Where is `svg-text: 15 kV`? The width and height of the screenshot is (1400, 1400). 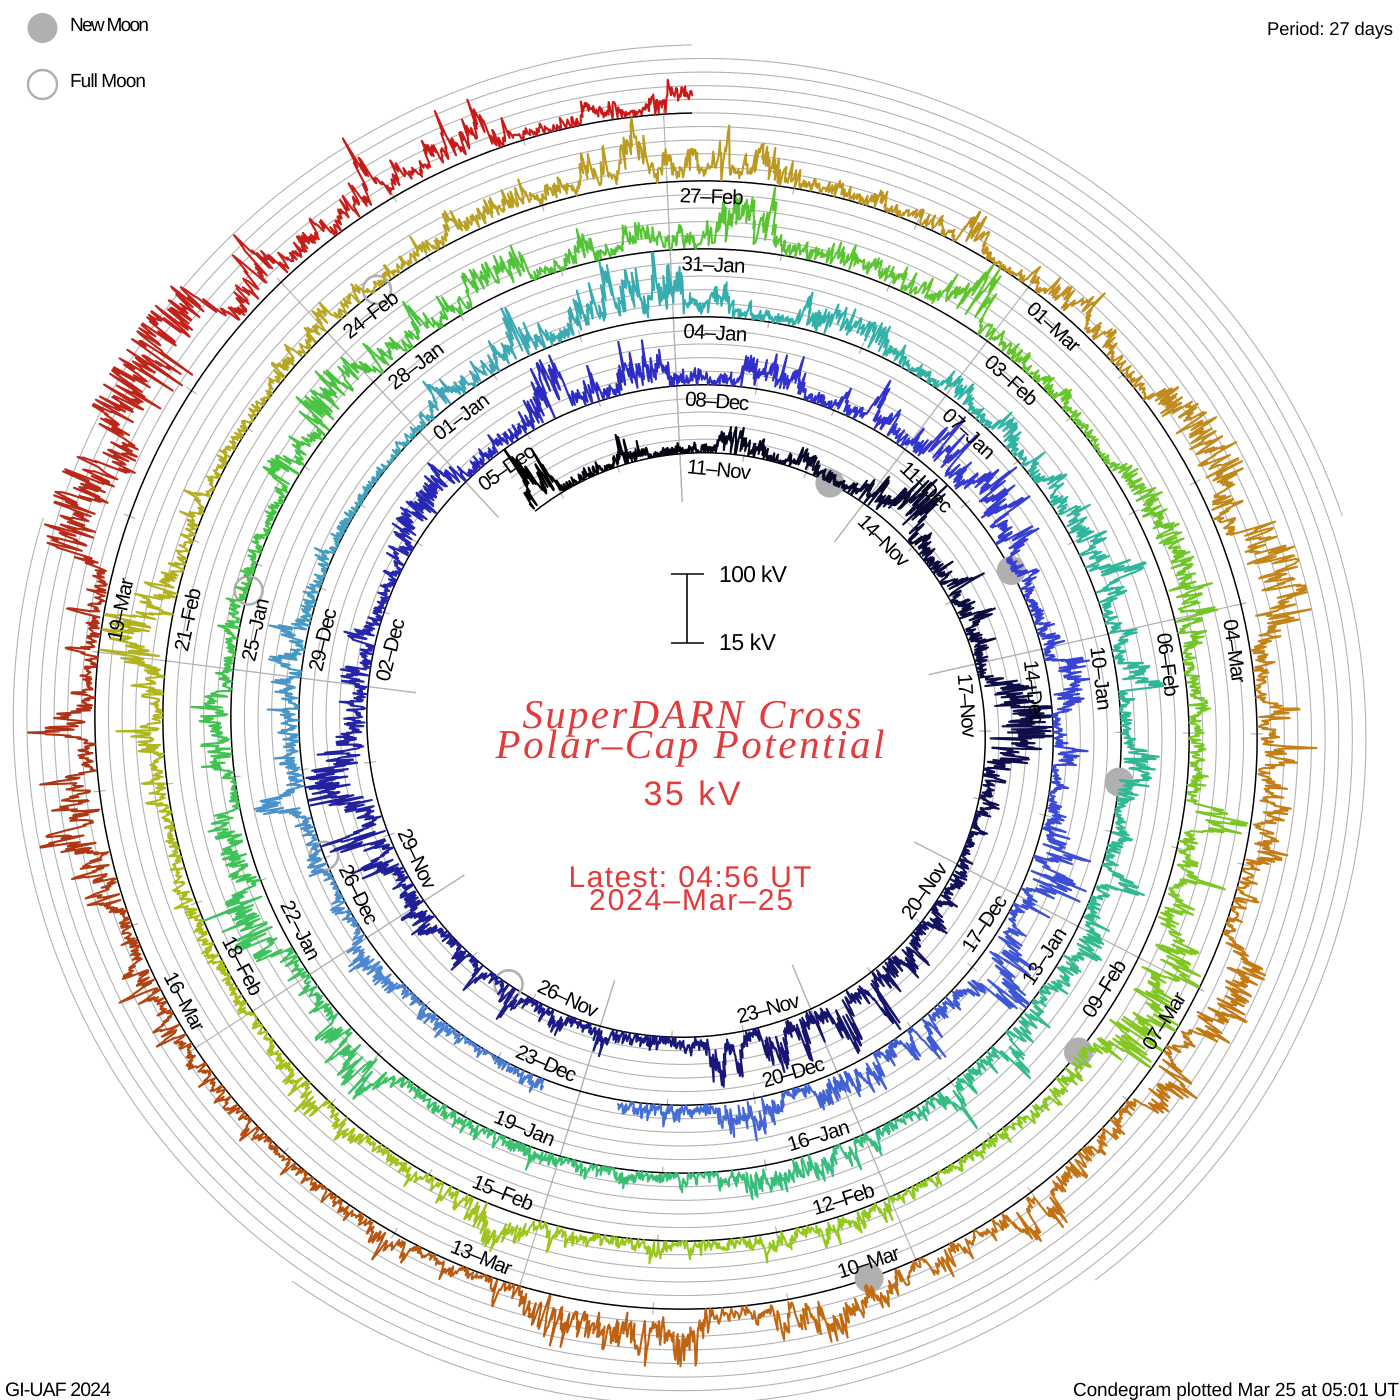
svg-text: 15 kV is located at coordinates (748, 642).